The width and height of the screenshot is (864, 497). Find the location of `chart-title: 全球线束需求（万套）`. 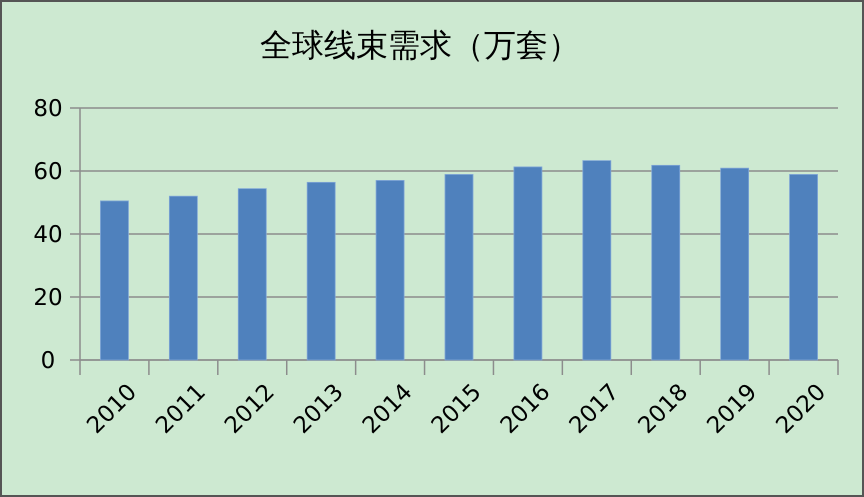

chart-title: 全球线束需求（万套） is located at coordinates (420, 45).